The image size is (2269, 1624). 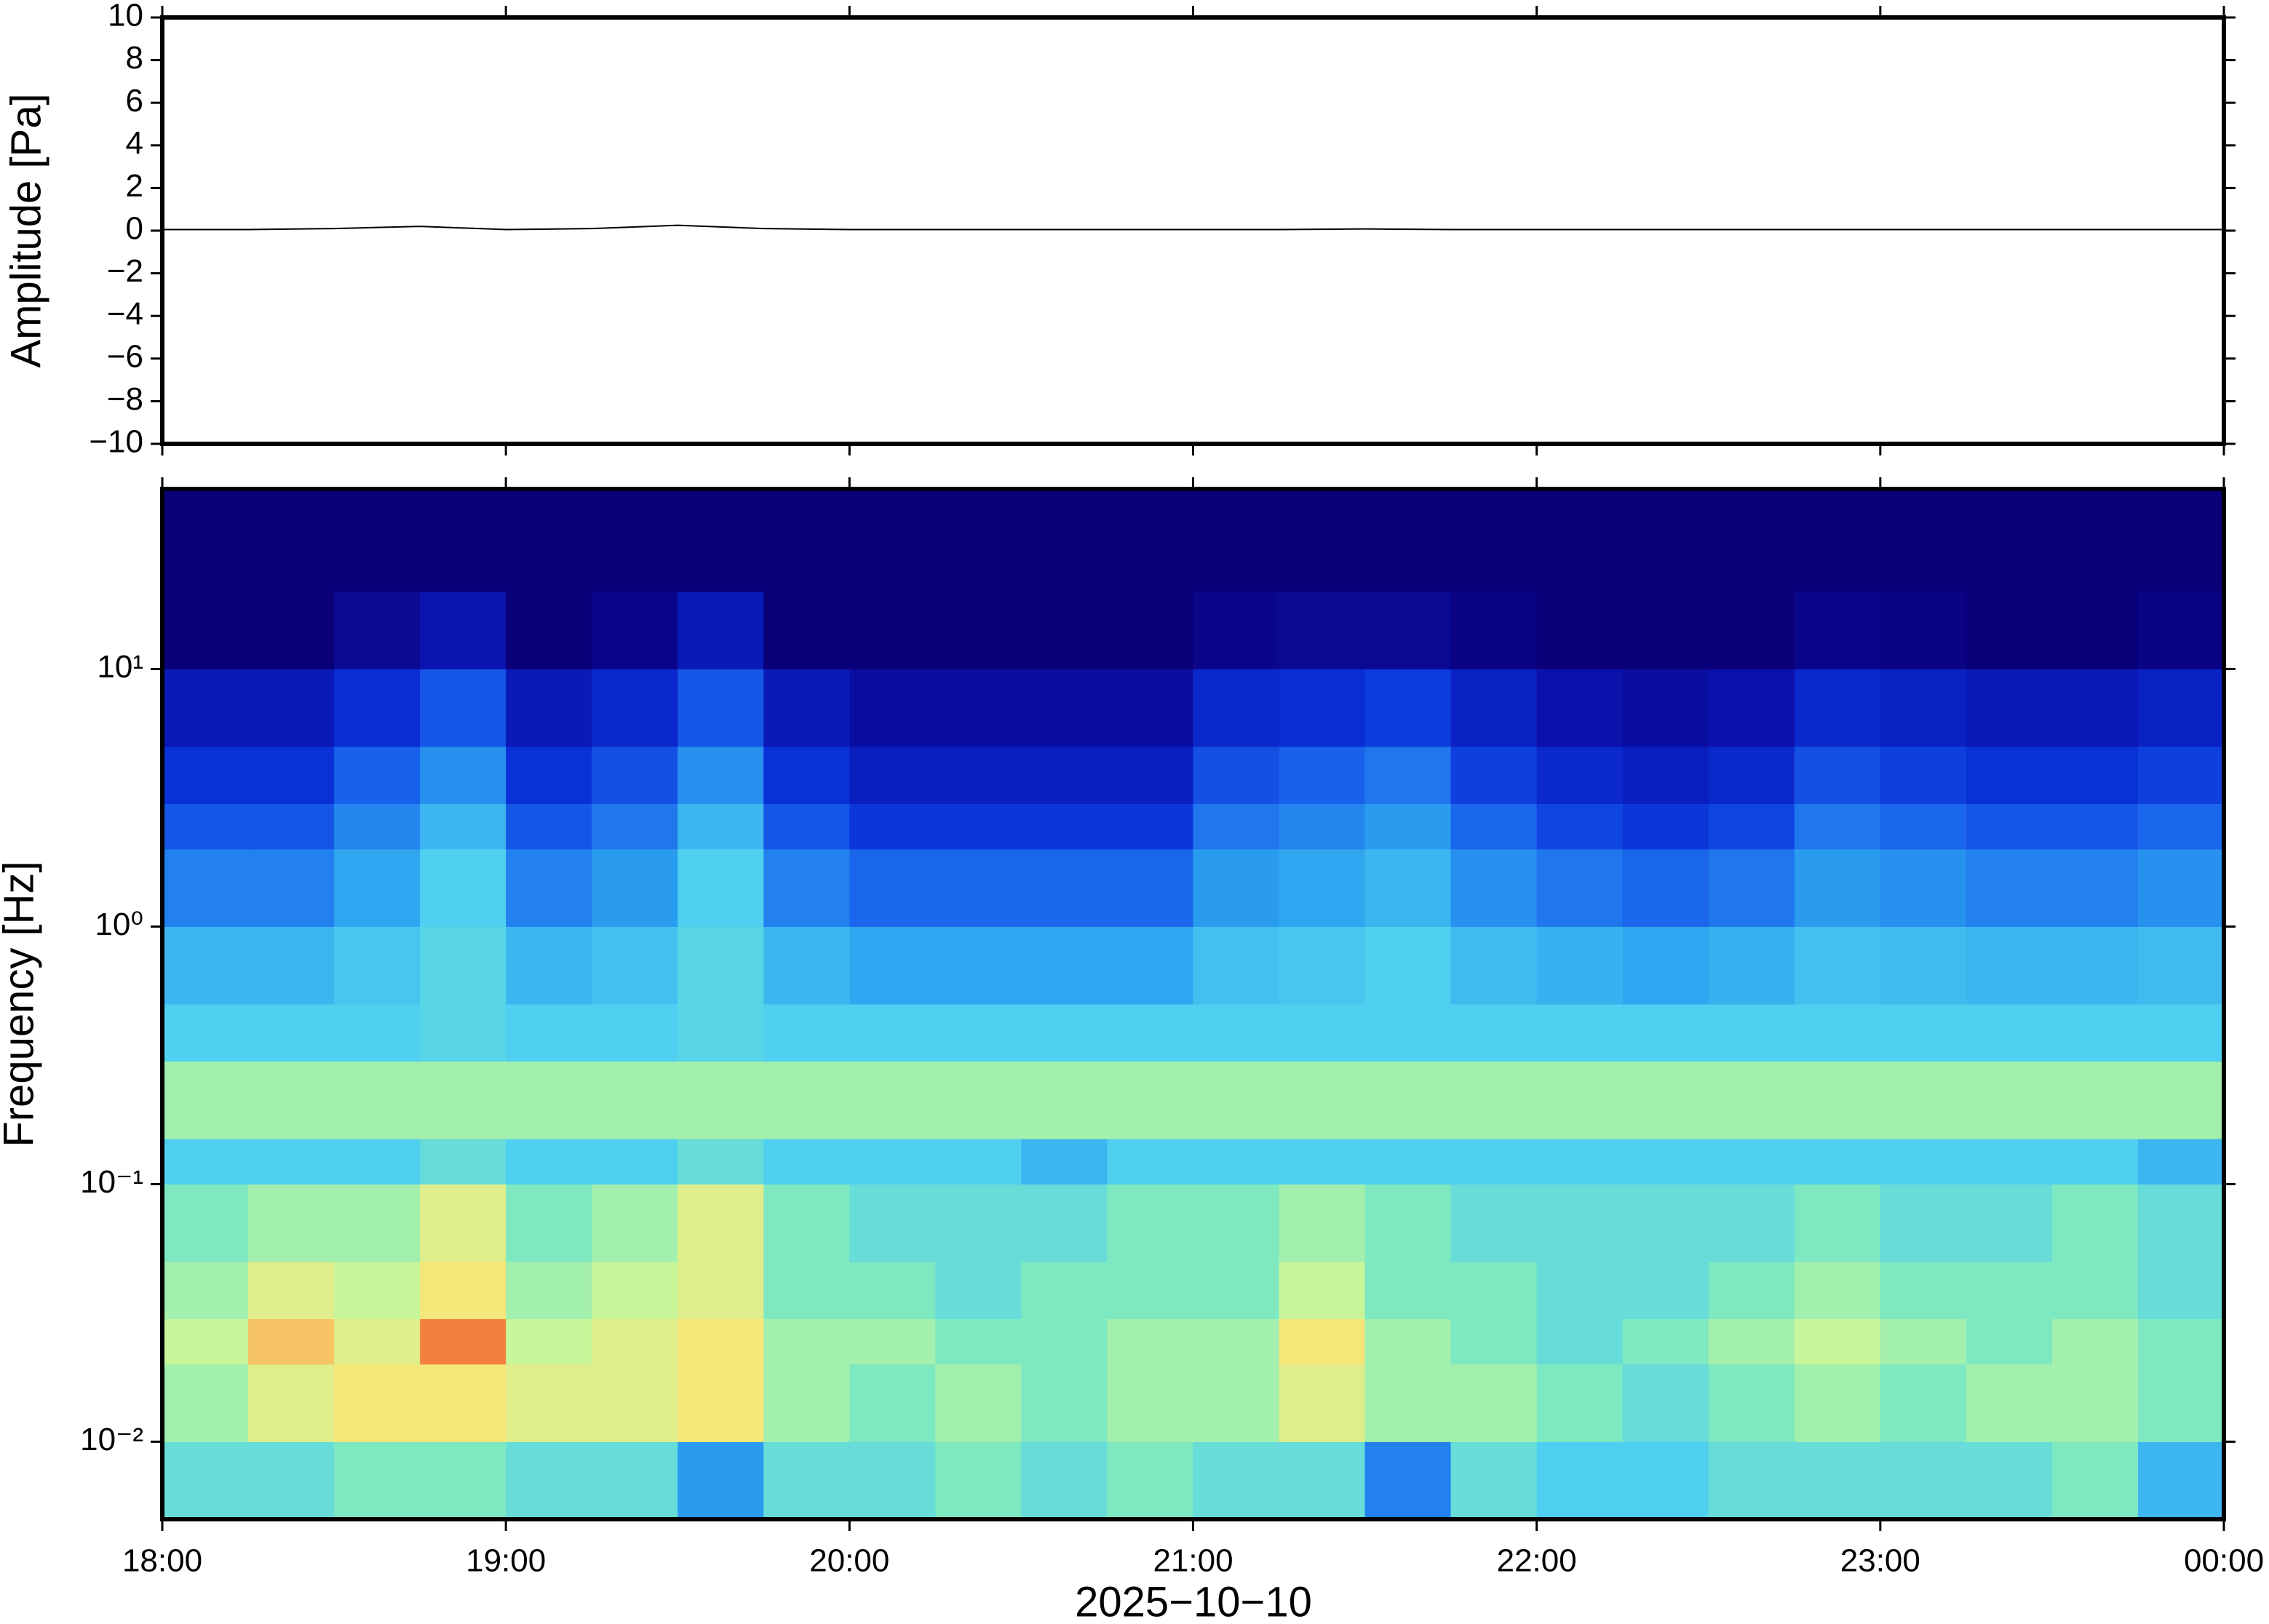 I want to click on x-tick-label: 00:00, so click(x=2224, y=1561).